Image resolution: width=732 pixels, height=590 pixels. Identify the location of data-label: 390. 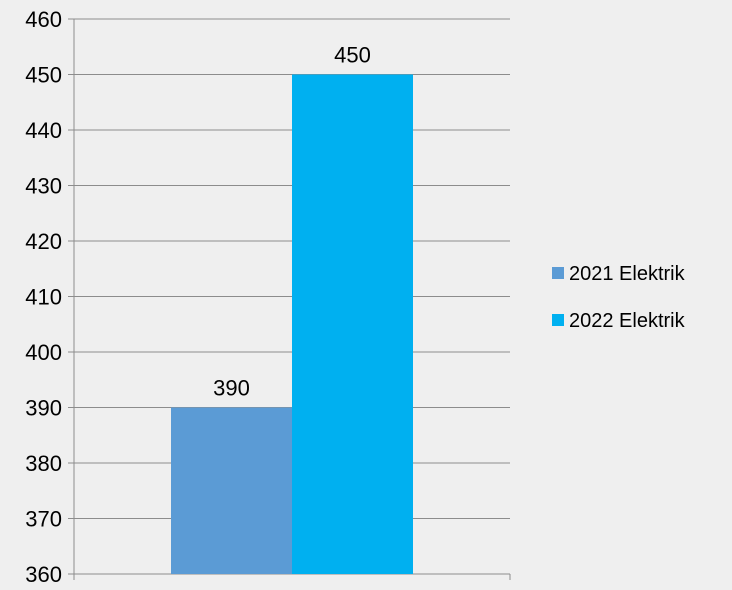
(231, 388).